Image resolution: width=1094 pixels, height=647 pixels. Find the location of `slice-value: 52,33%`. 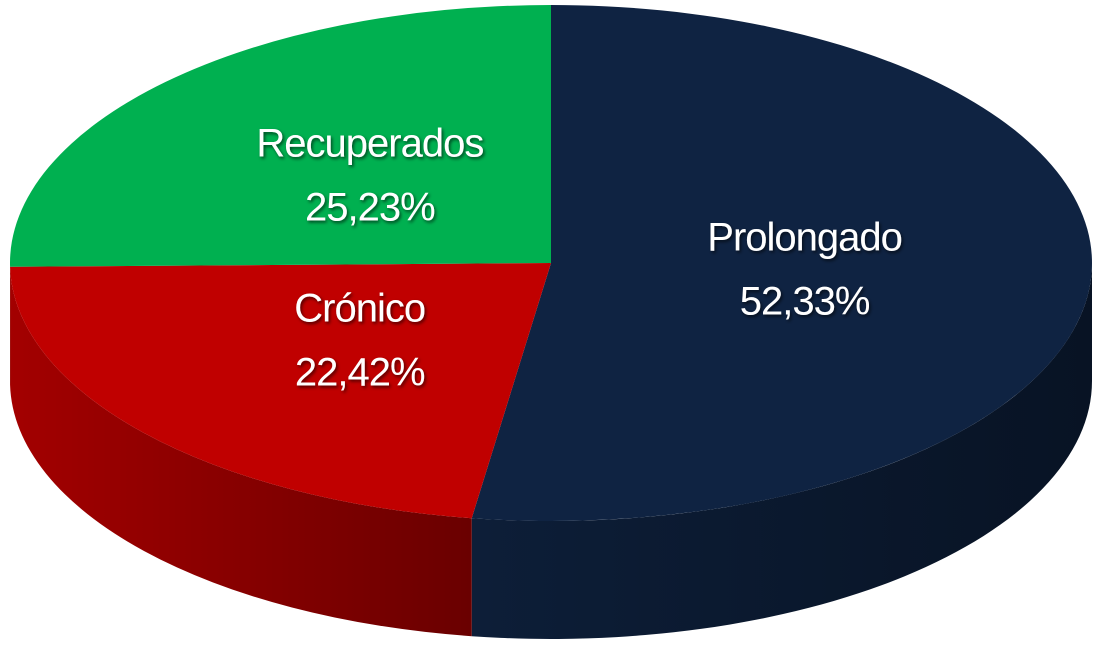

slice-value: 52,33% is located at coordinates (805, 301).